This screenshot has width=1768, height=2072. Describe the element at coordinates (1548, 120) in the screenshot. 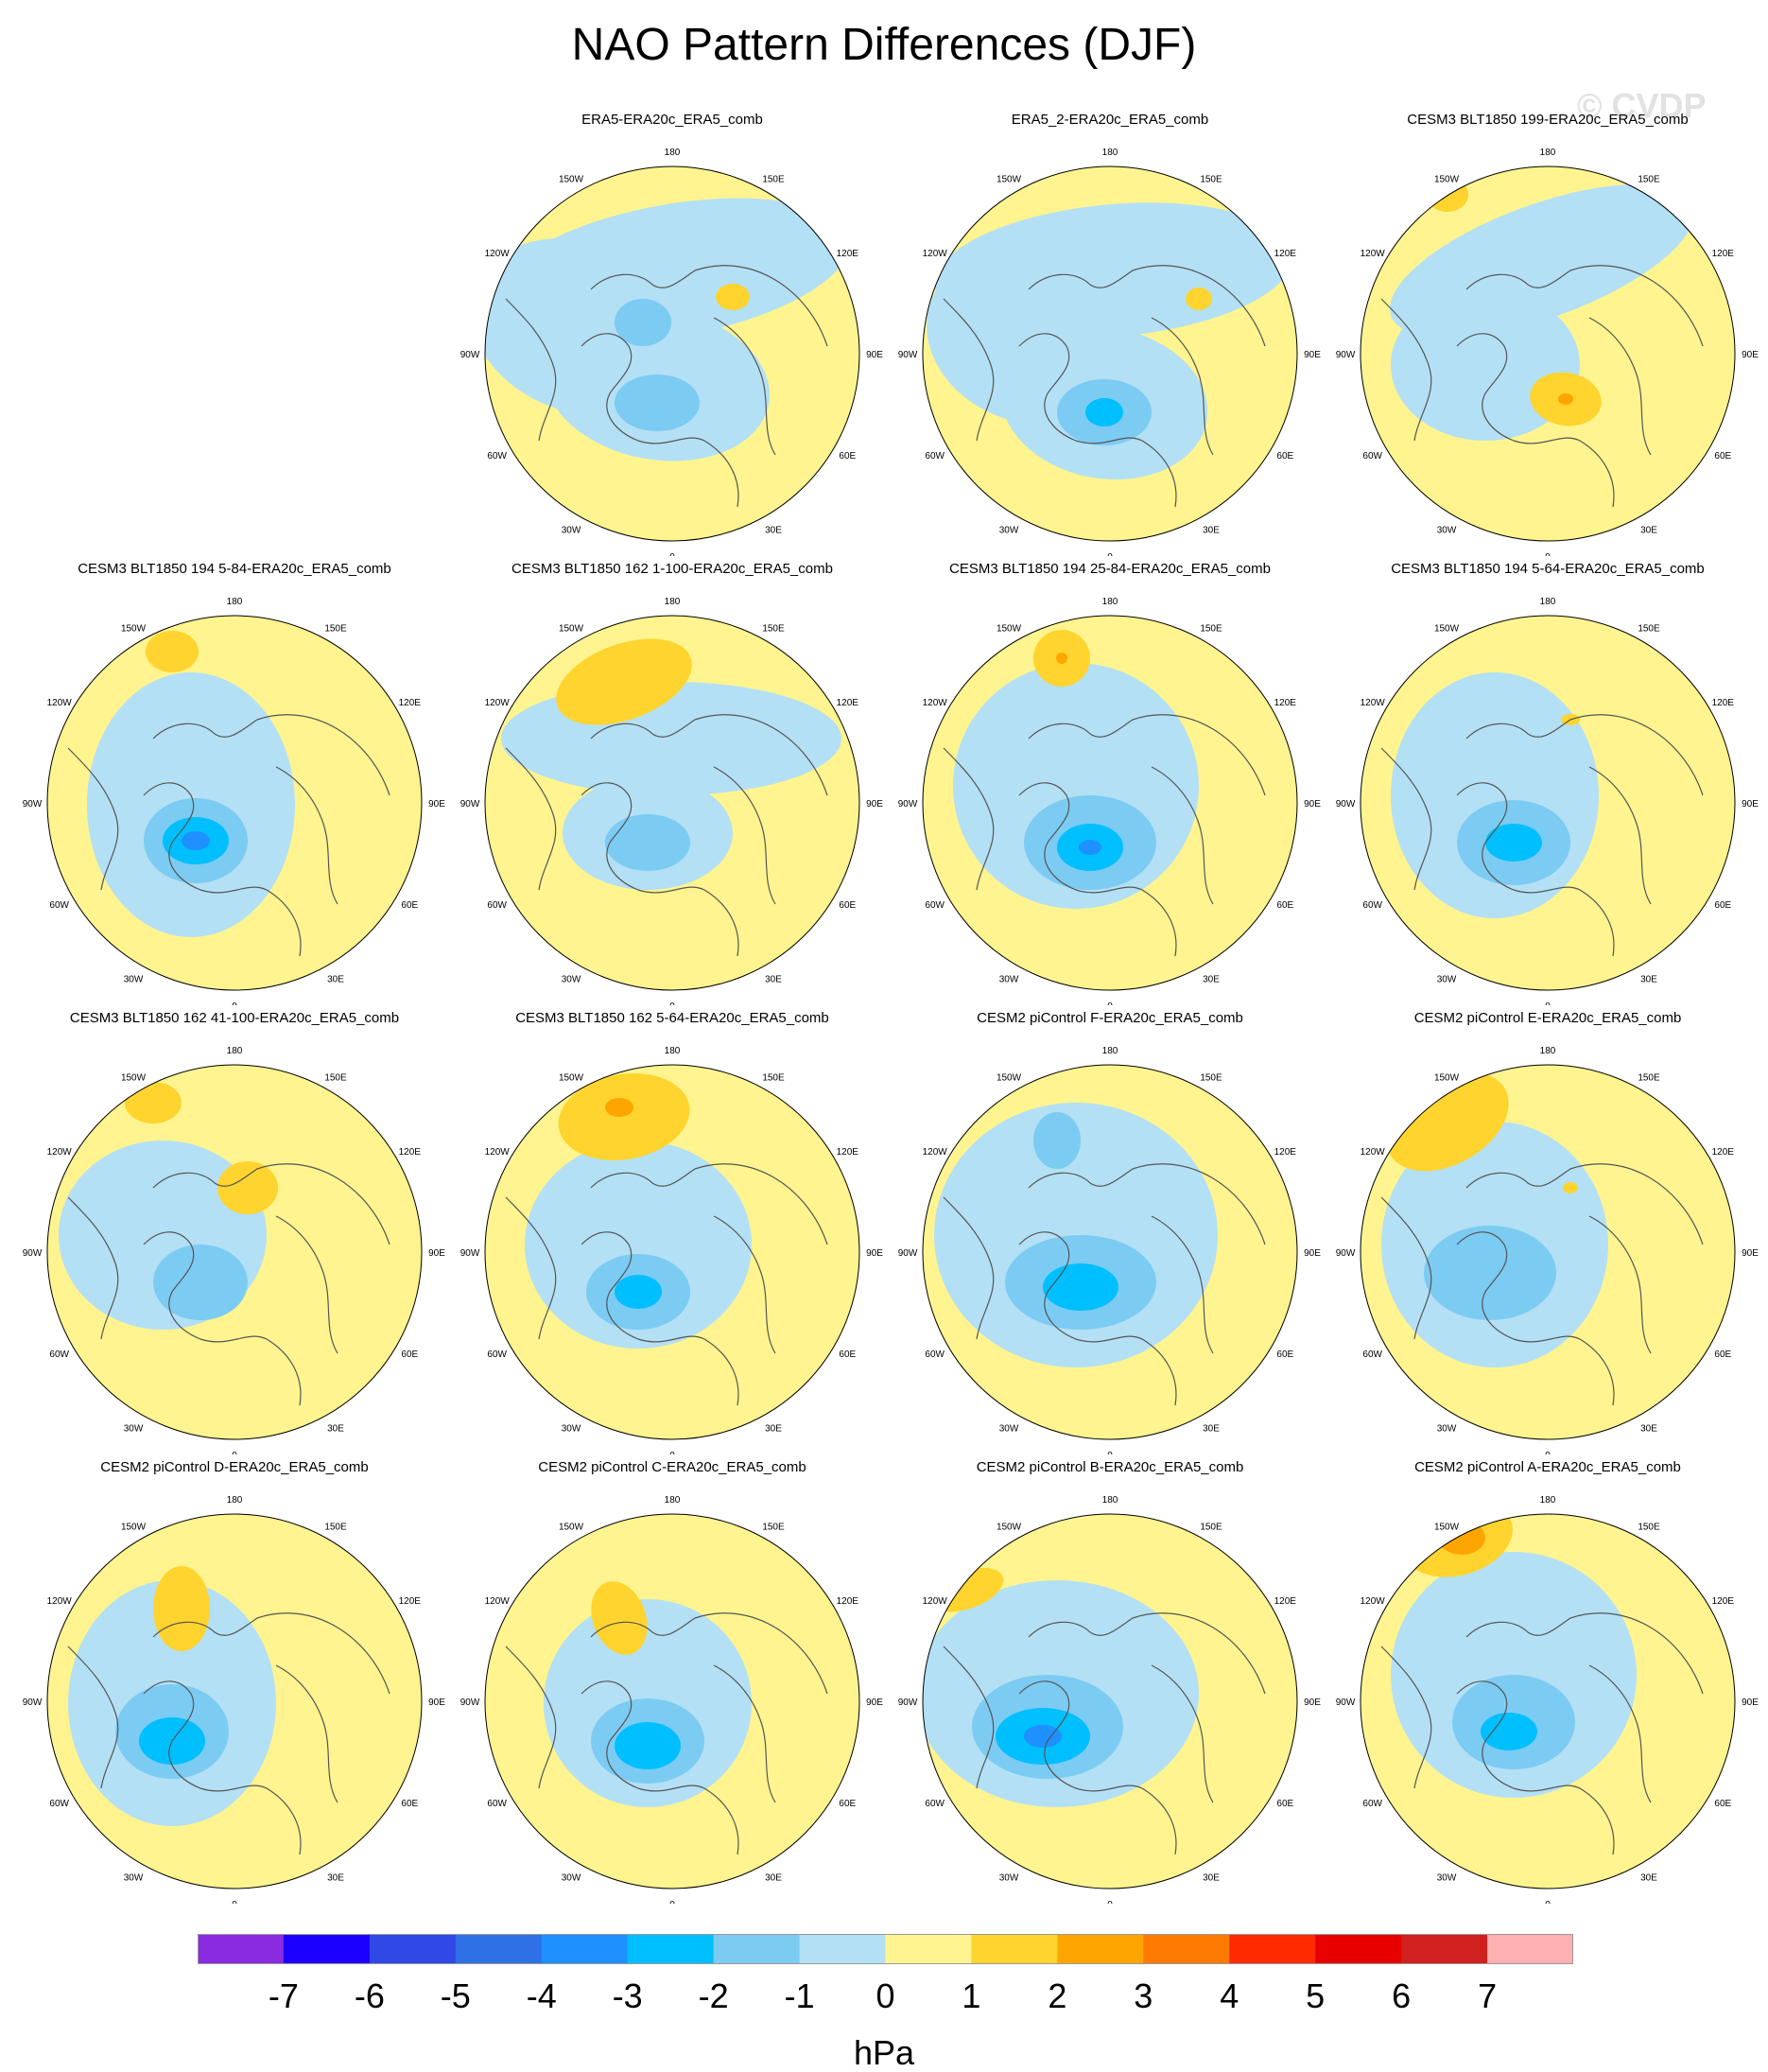

I see `panel-title: CESM3 BLT1850 199-ERA20c_ERA5_comb` at that location.